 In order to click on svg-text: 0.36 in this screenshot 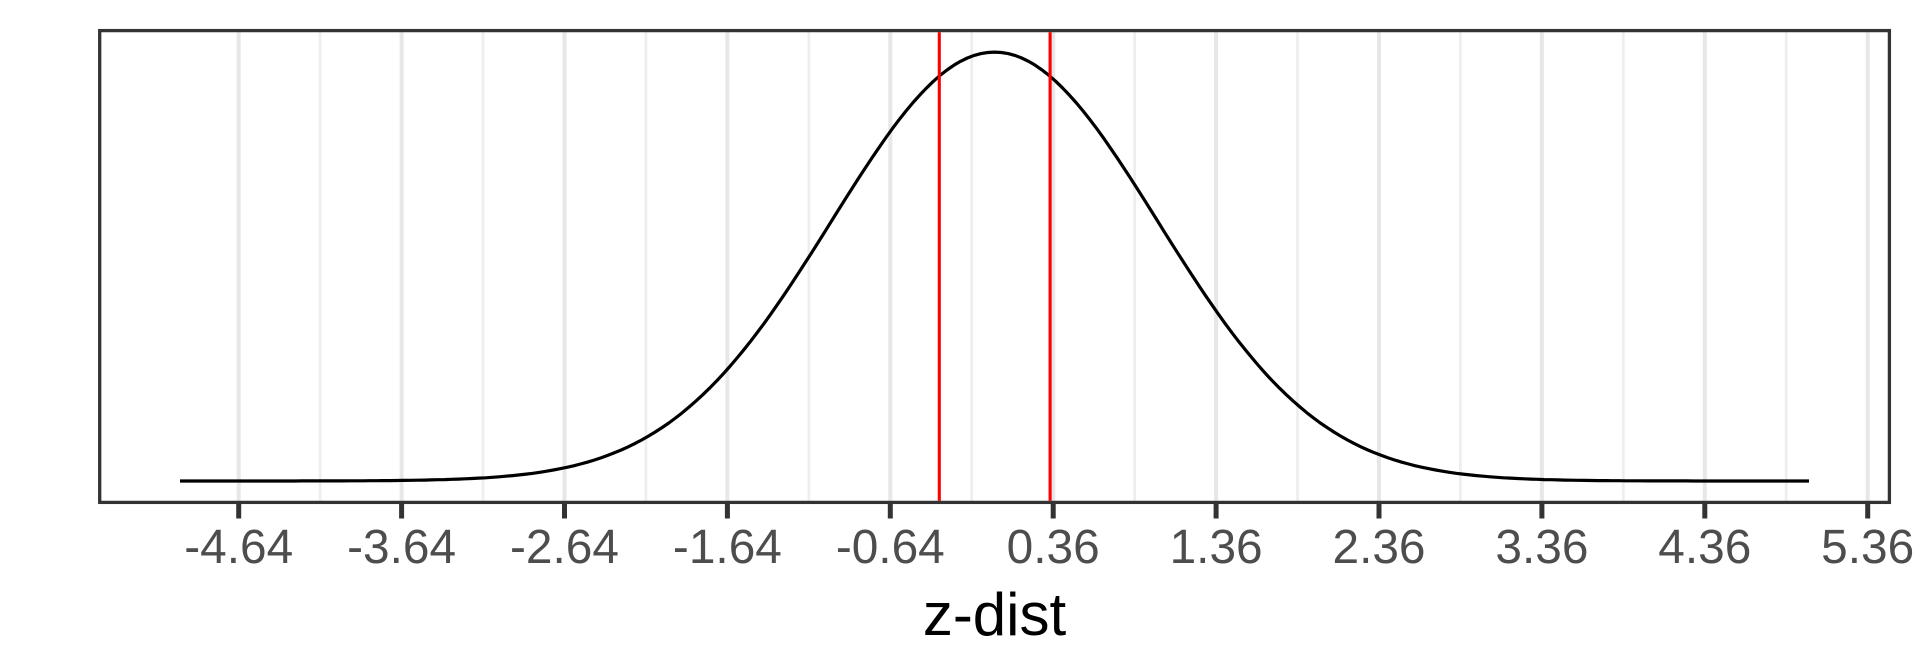, I will do `click(1053, 547)`.